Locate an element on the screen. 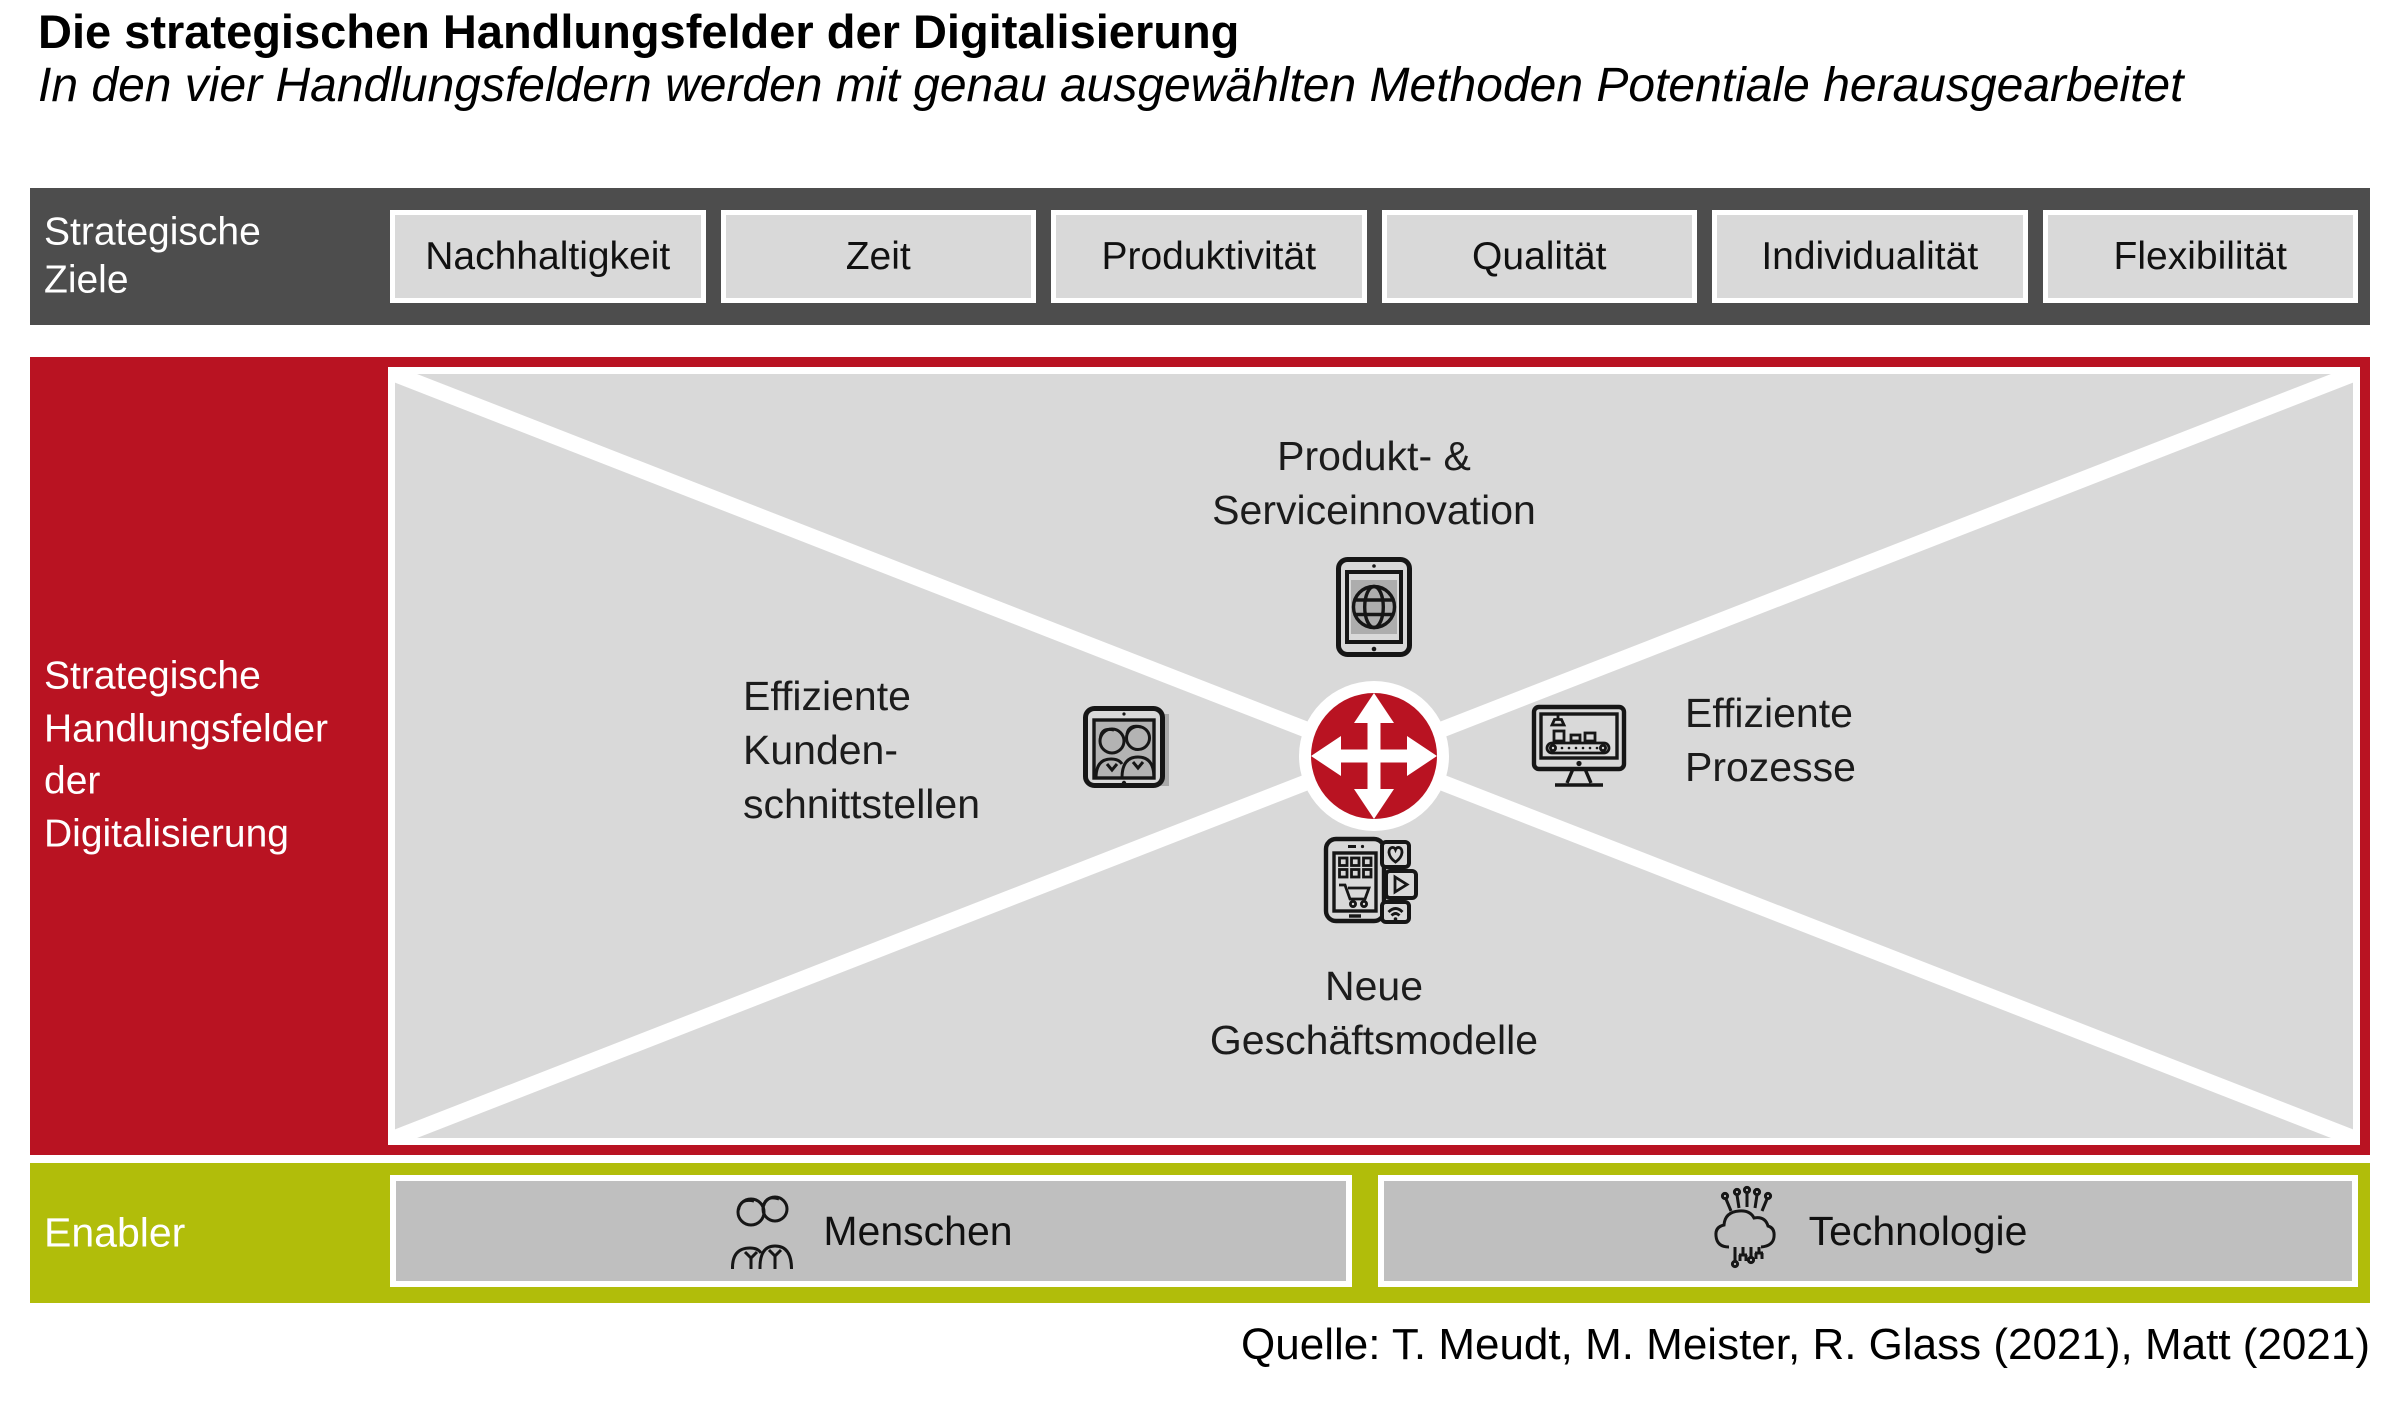 The height and width of the screenshot is (1403, 2400). strategic-goals-label: Strategische Ziele is located at coordinates (152, 255).